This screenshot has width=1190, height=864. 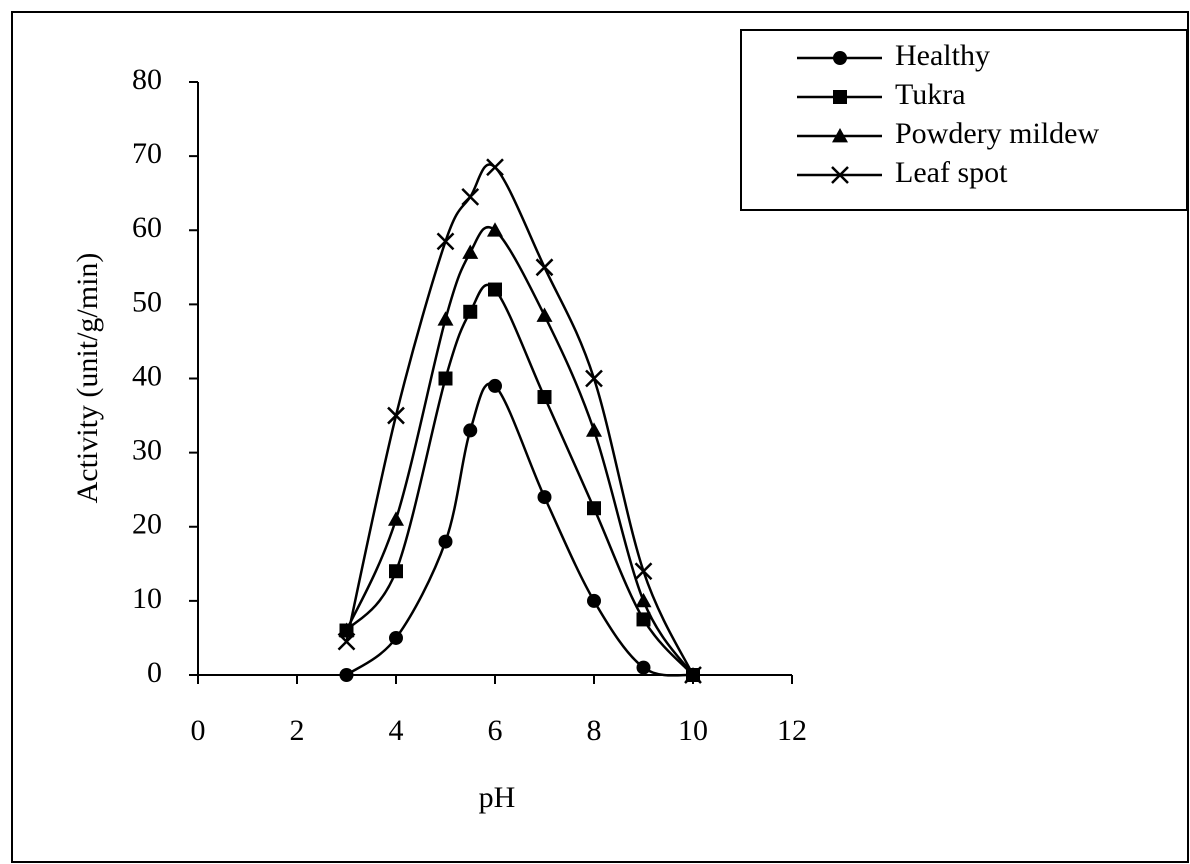 I want to click on y-tick-label: 30, so click(x=147, y=450).